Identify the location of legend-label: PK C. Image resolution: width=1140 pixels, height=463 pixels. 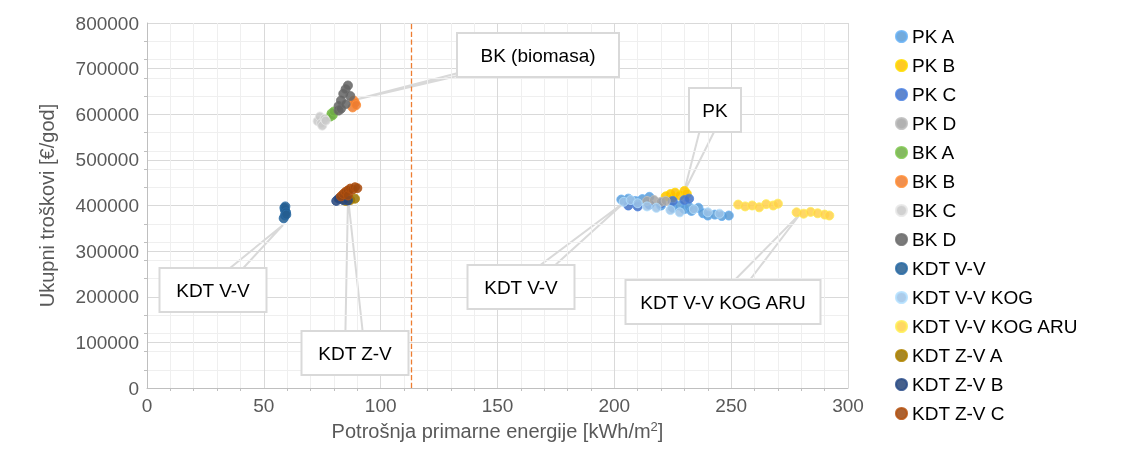
(934, 94).